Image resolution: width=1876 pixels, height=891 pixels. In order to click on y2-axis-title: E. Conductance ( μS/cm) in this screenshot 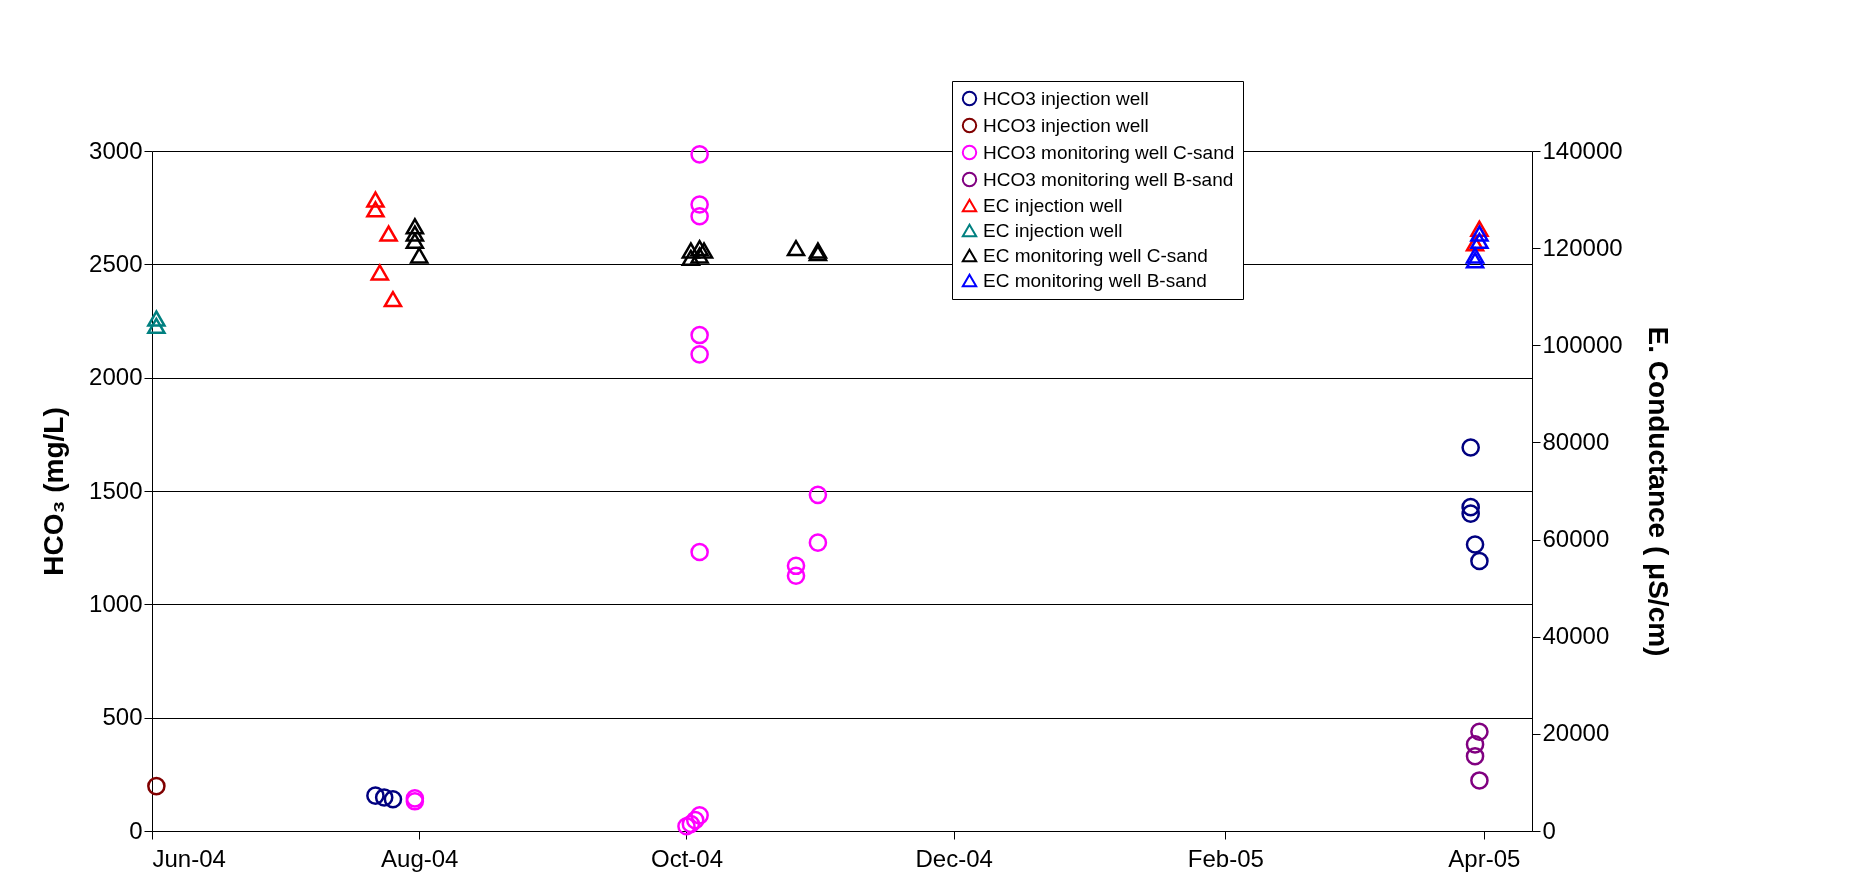, I will do `click(1658, 491)`.